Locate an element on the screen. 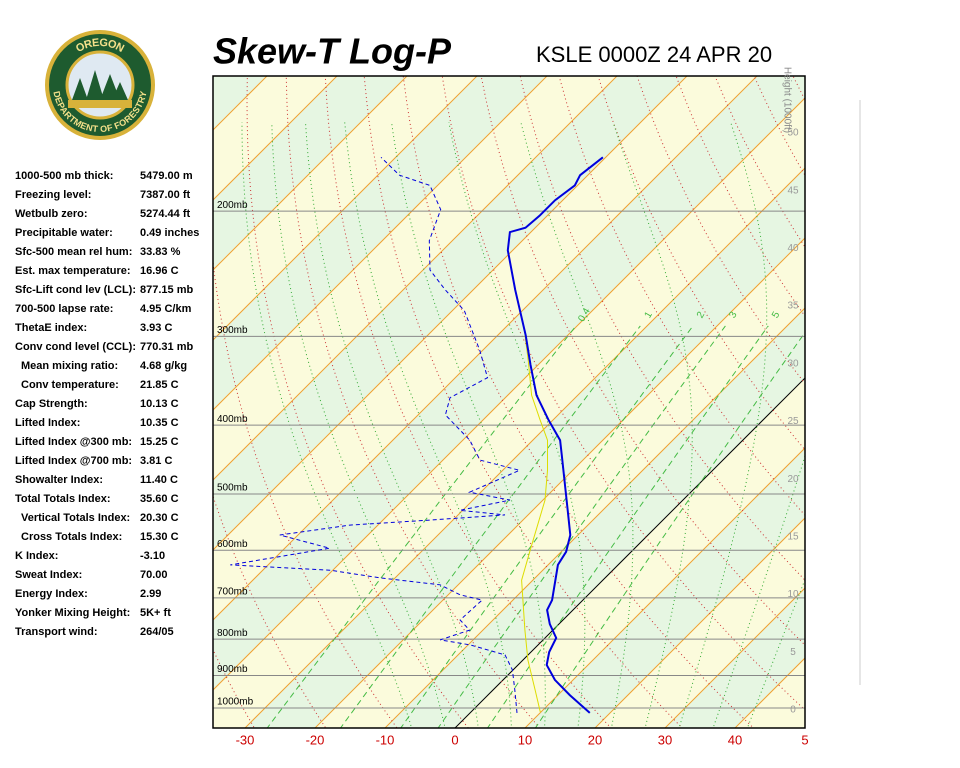  index-value: 16.96 C is located at coordinates (159, 271).